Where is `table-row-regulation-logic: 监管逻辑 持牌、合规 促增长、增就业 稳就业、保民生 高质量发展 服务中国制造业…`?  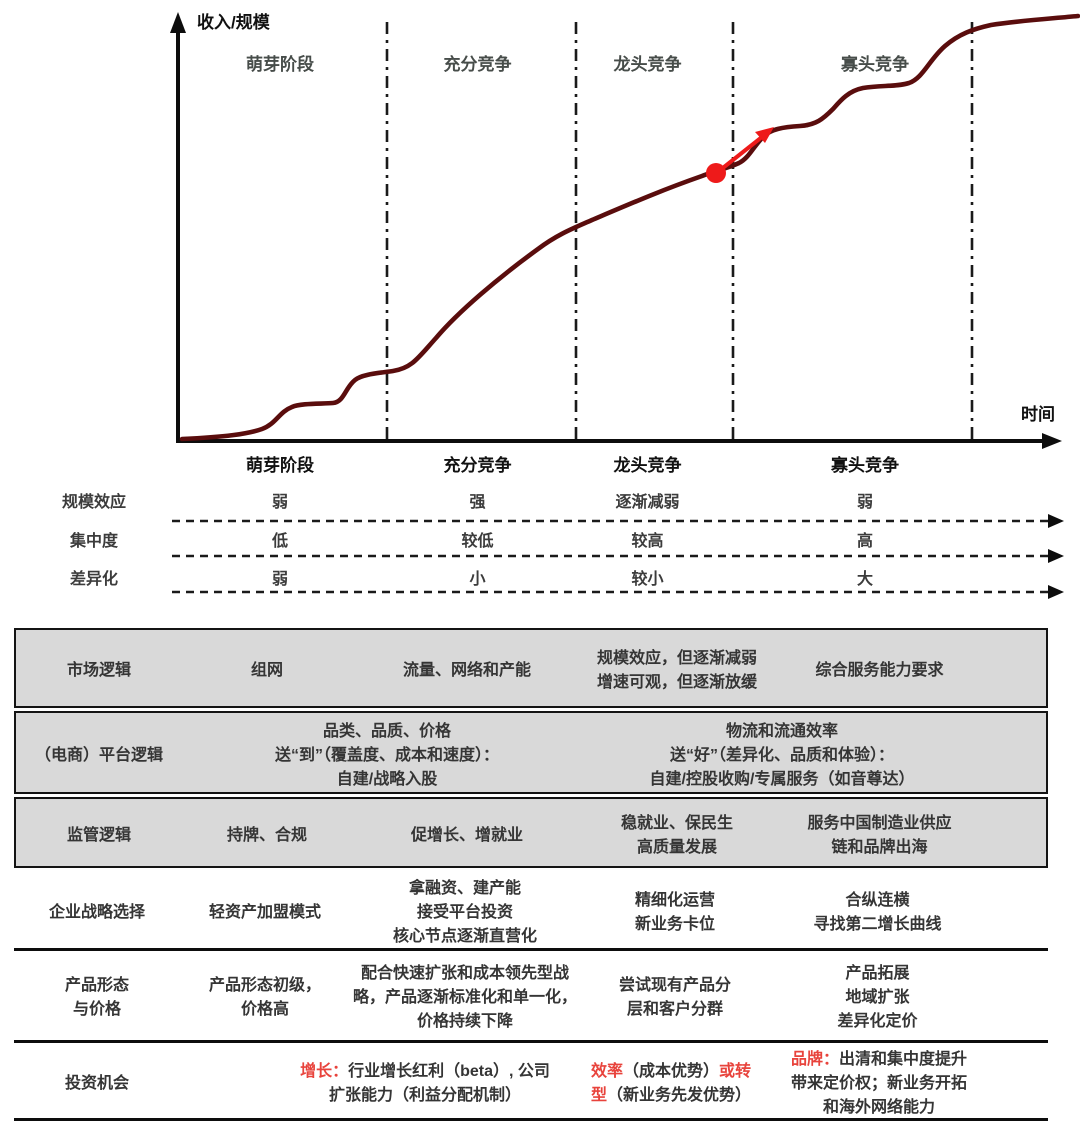 table-row-regulation-logic: 监管逻辑 持牌、合规 促增长、增就业 稳就业、保民生 高质量发展 服务中国制造业… is located at coordinates (531, 832).